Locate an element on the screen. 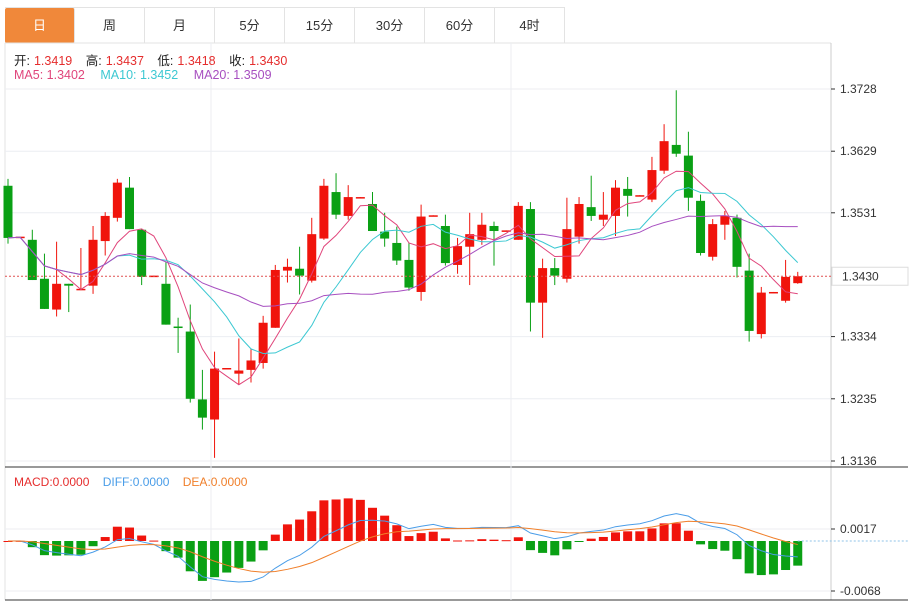 The image size is (913, 604). tab-5: 30分 is located at coordinates (390, 25).